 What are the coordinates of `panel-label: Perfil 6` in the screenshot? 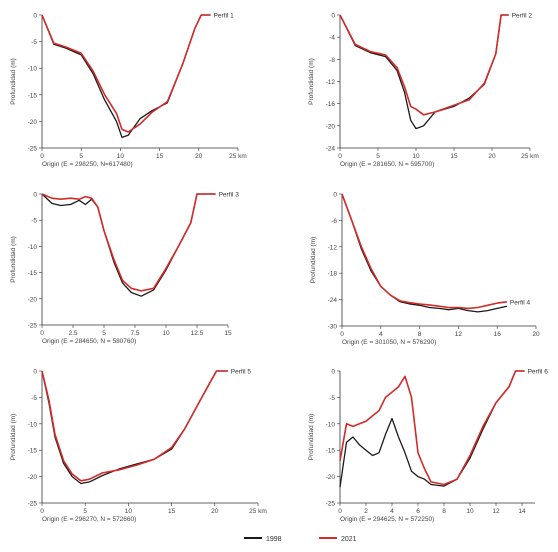 It's located at (538, 372).